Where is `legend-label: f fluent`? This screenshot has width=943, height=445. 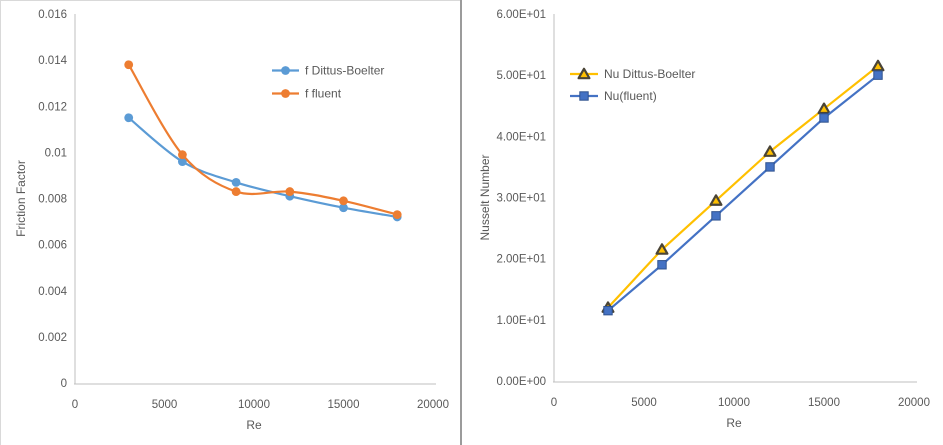 legend-label: f fluent is located at coordinates (323, 94).